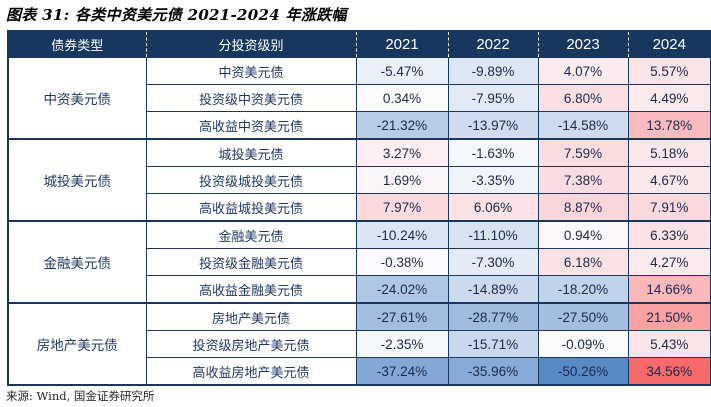  Describe the element at coordinates (493, 207) in the screenshot. I see `value-cell: 6.06%` at that location.